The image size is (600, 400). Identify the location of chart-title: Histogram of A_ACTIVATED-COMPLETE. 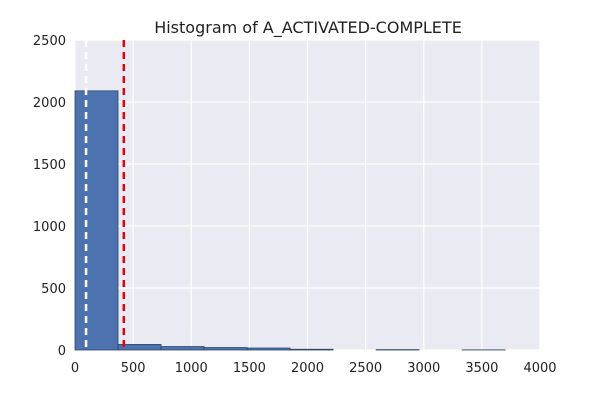
(308, 28).